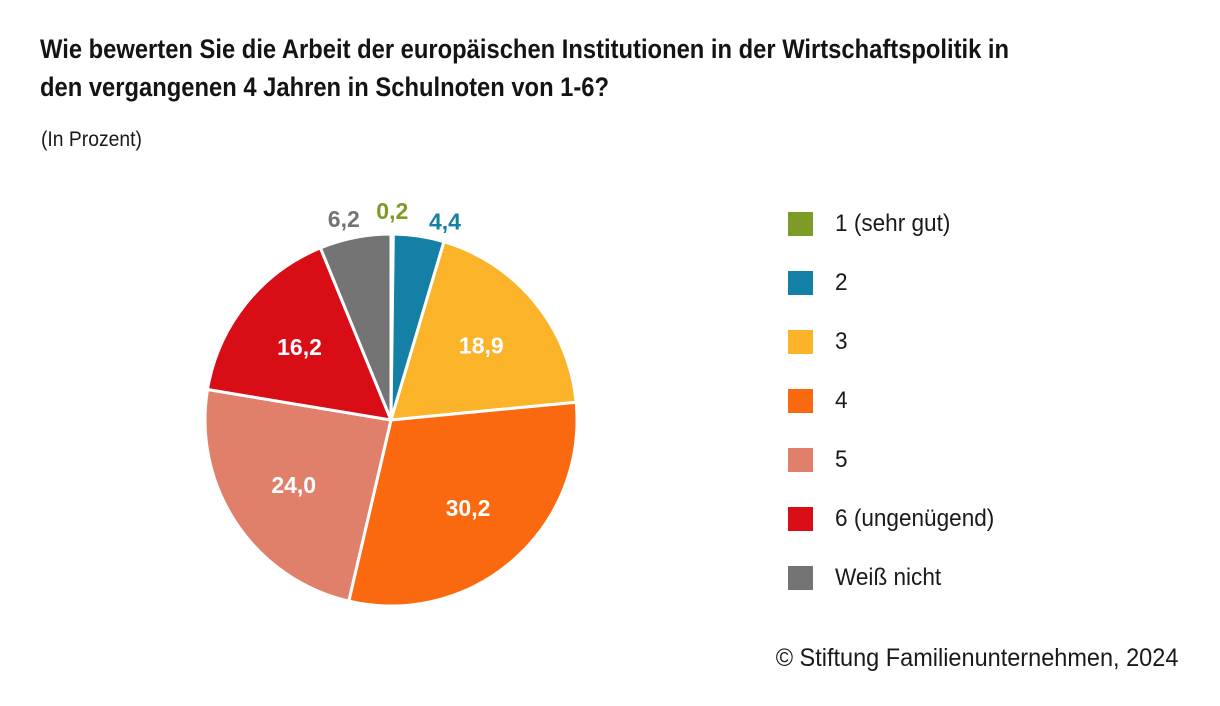 The image size is (1220, 706). Describe the element at coordinates (915, 518) in the screenshot. I see `legend-label: 6 (ungenügend)` at that location.